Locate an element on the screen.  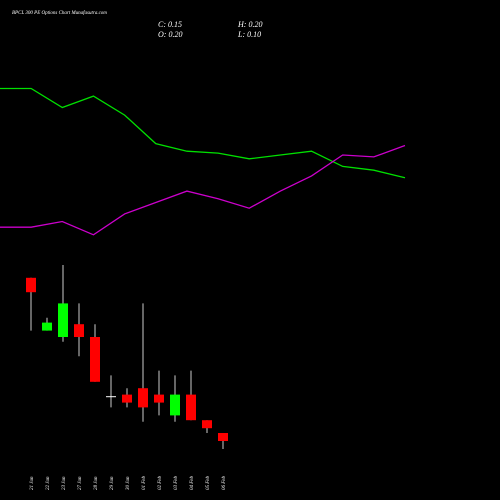
x-tick-label: 03 Feb is located at coordinates (176, 482).